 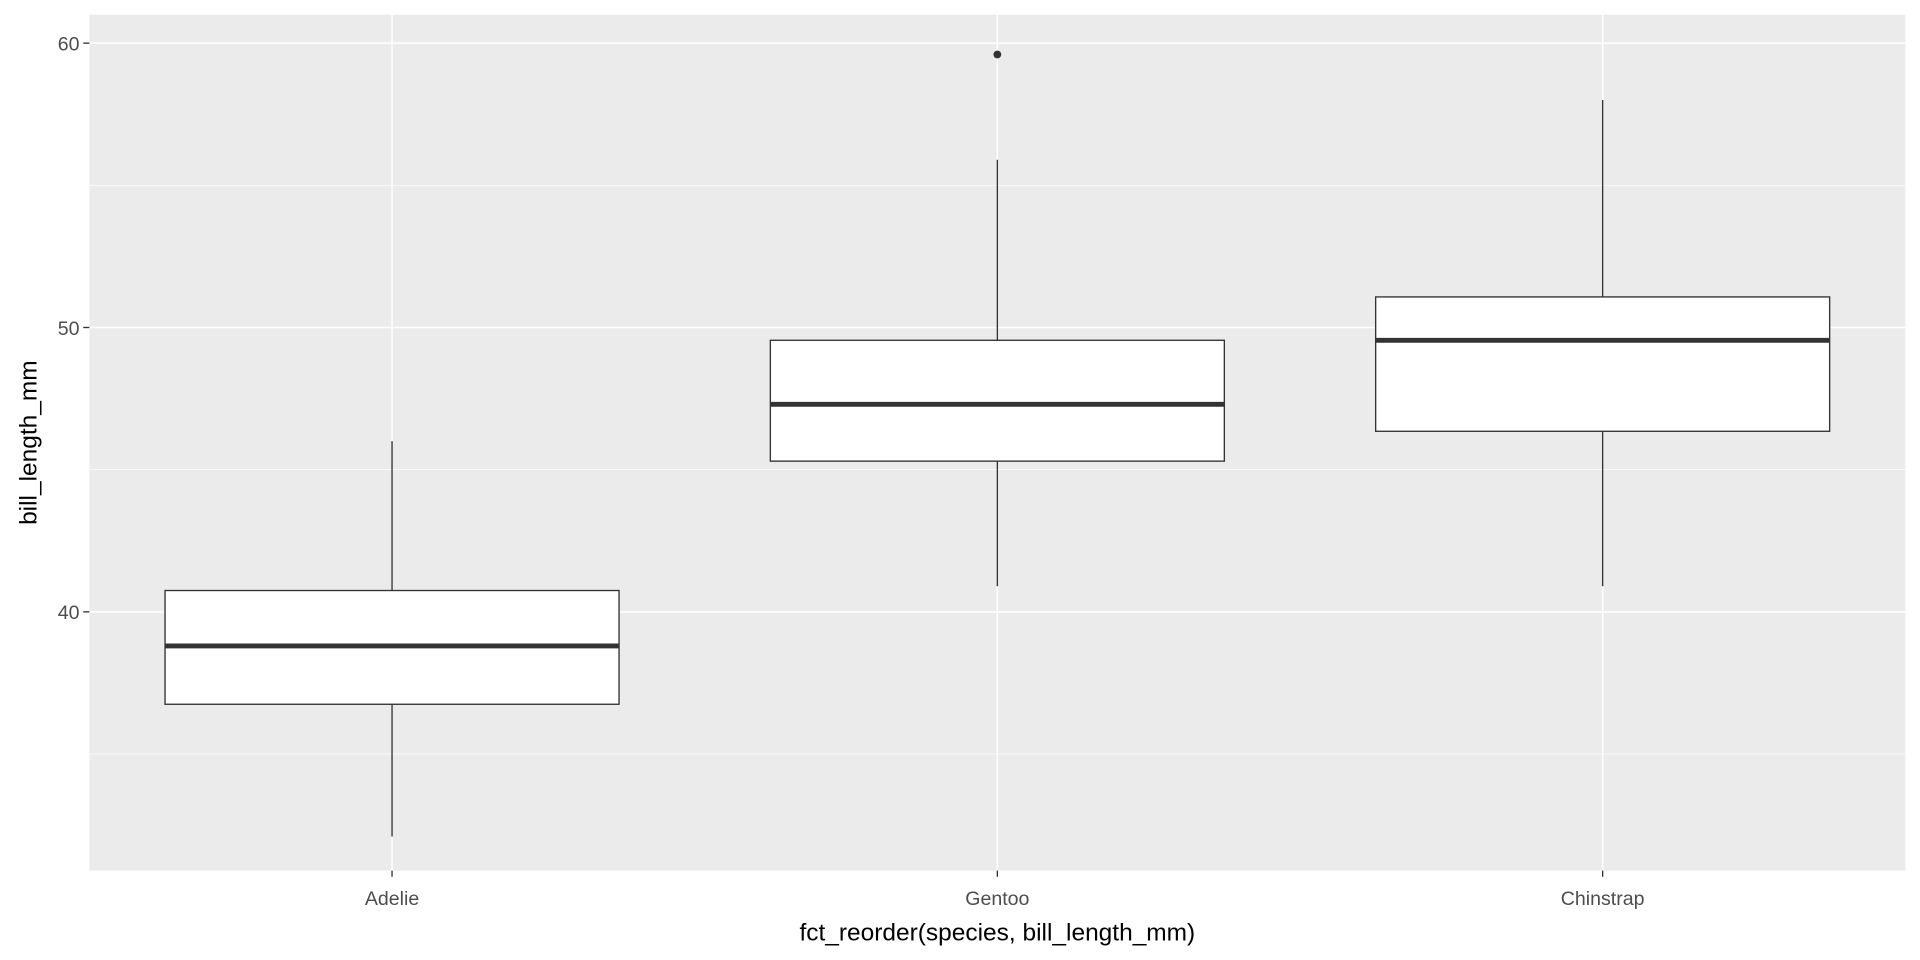 What do you see at coordinates (997, 899) in the screenshot?
I see `x-tick-label: Gentoo` at bounding box center [997, 899].